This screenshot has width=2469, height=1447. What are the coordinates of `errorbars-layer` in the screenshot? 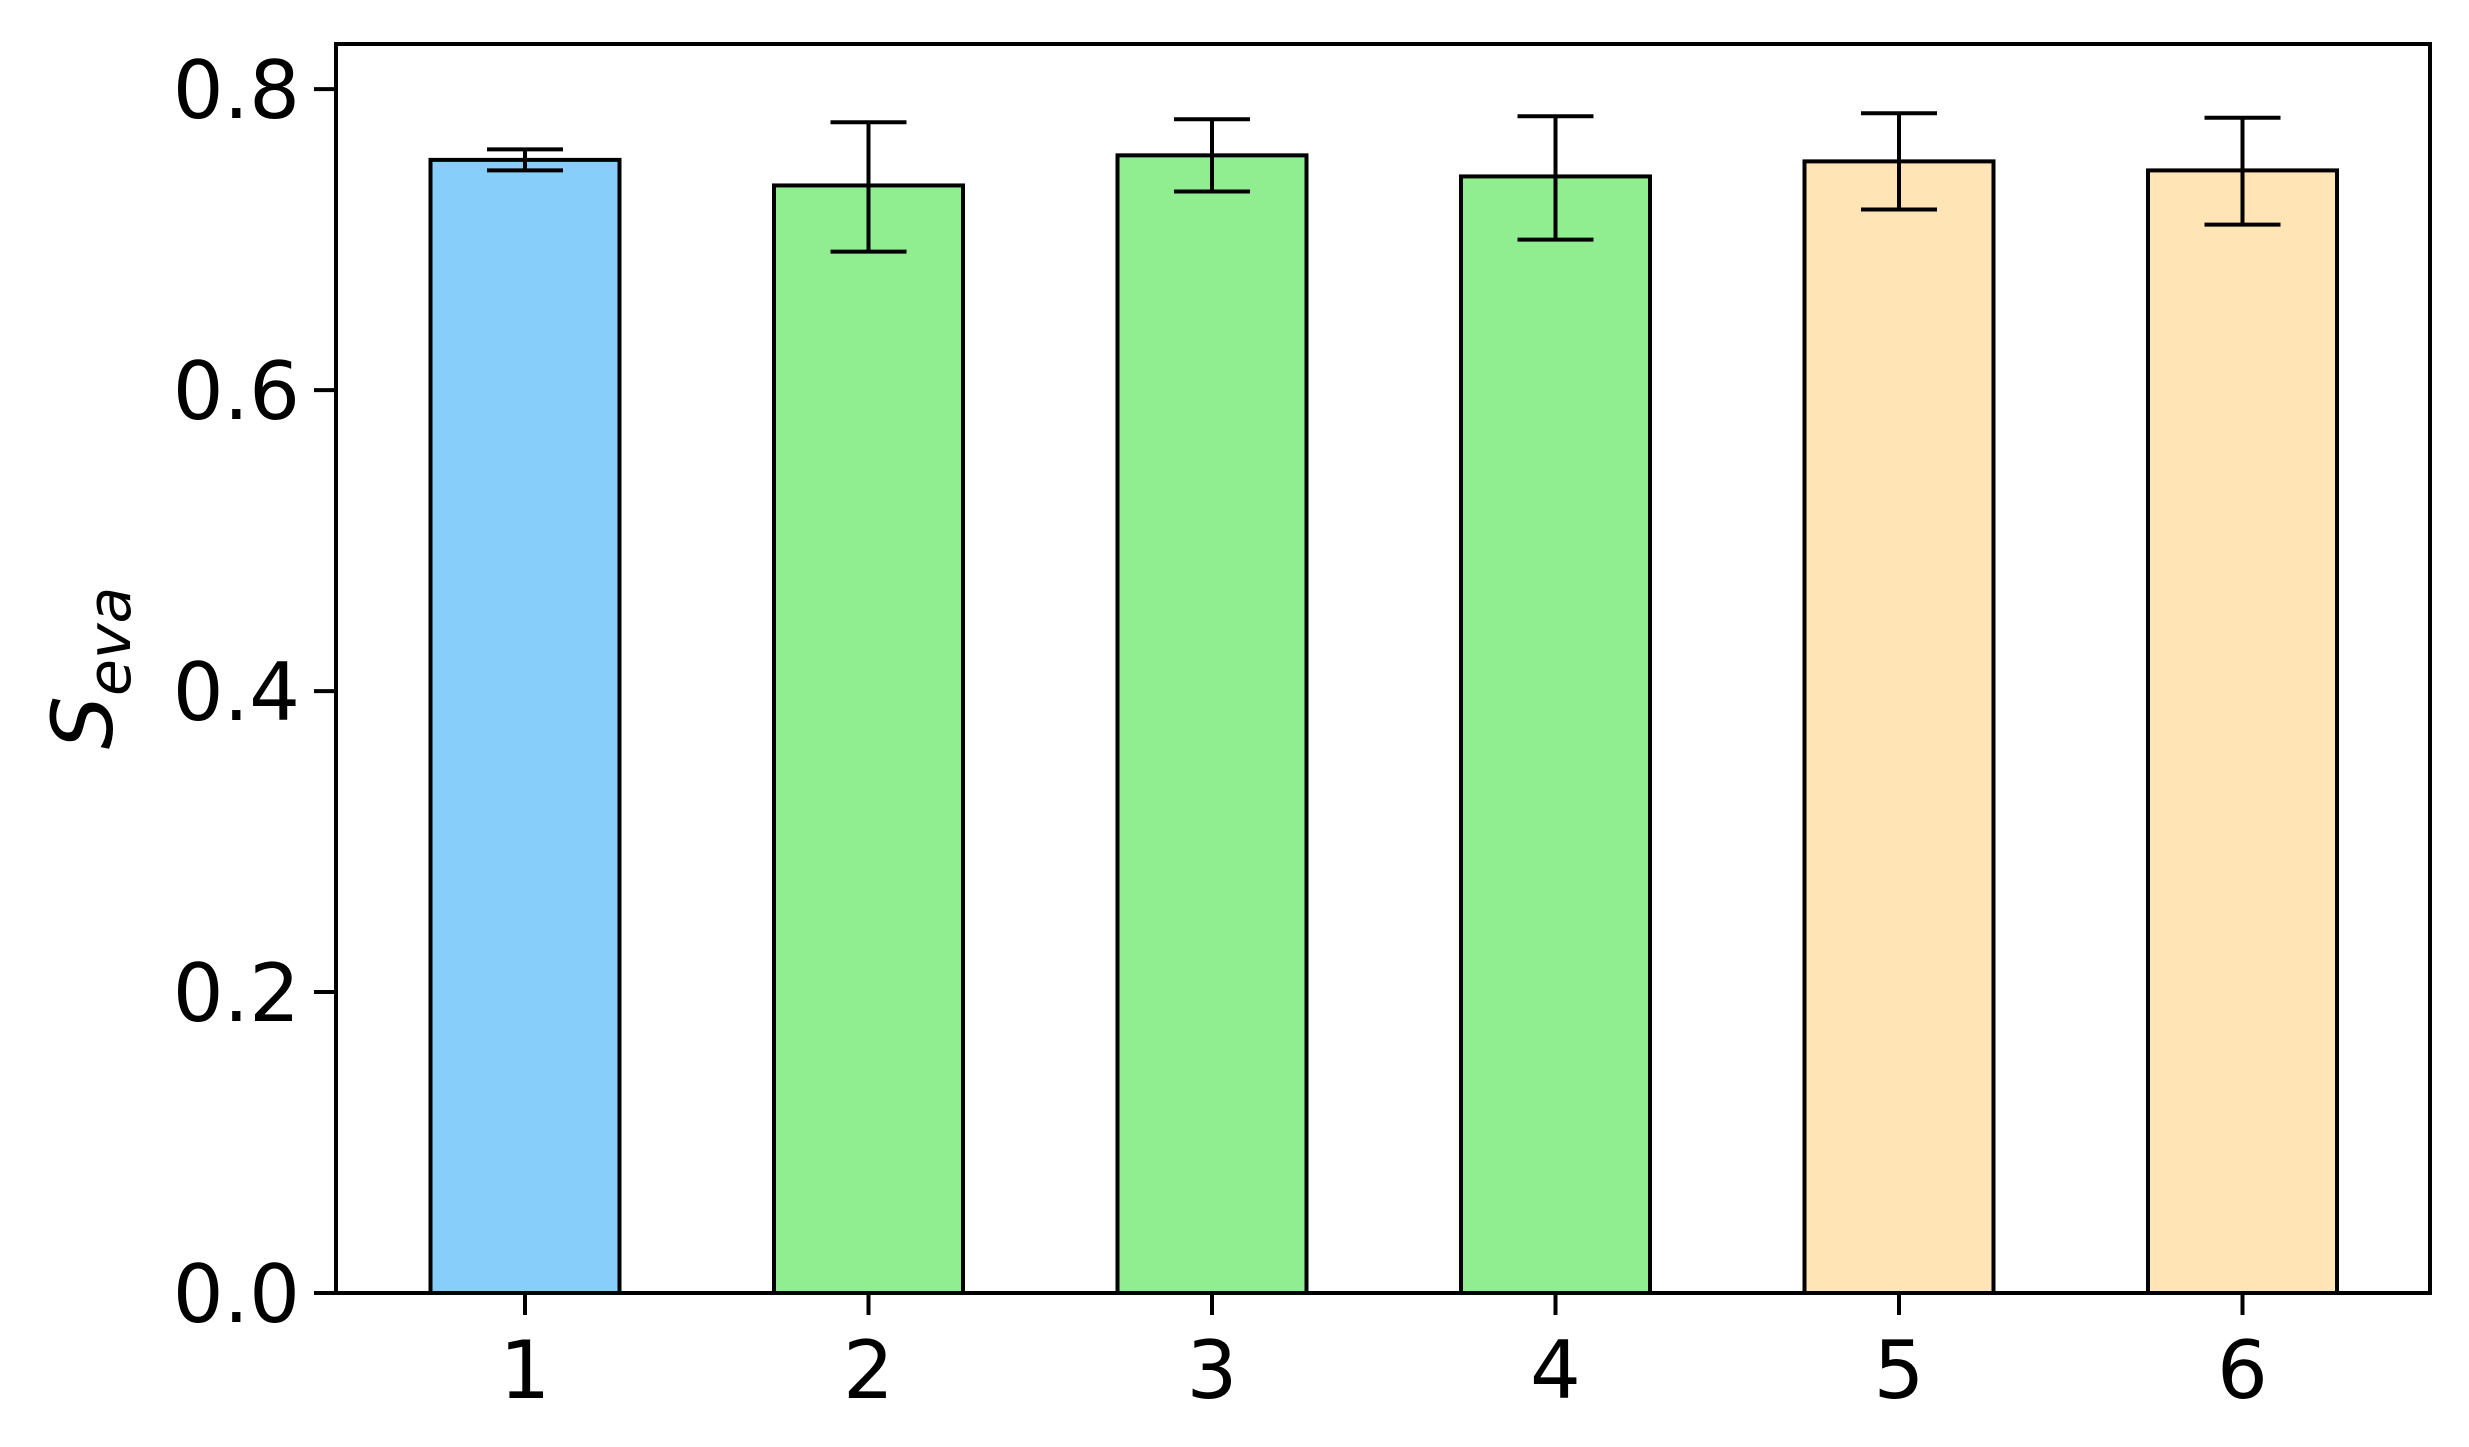 It's located at (1384, 182).